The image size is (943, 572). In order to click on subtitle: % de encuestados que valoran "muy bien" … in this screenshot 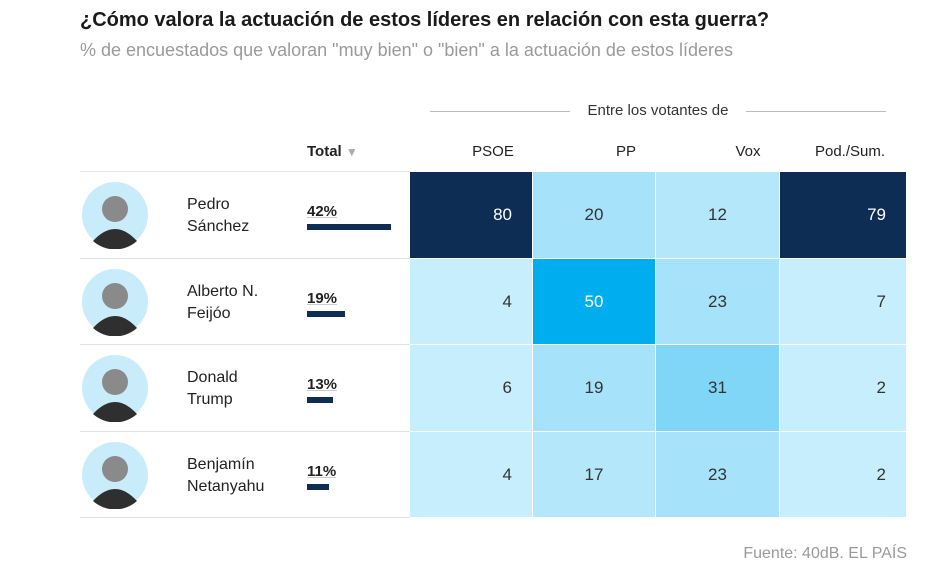, I will do `click(406, 50)`.